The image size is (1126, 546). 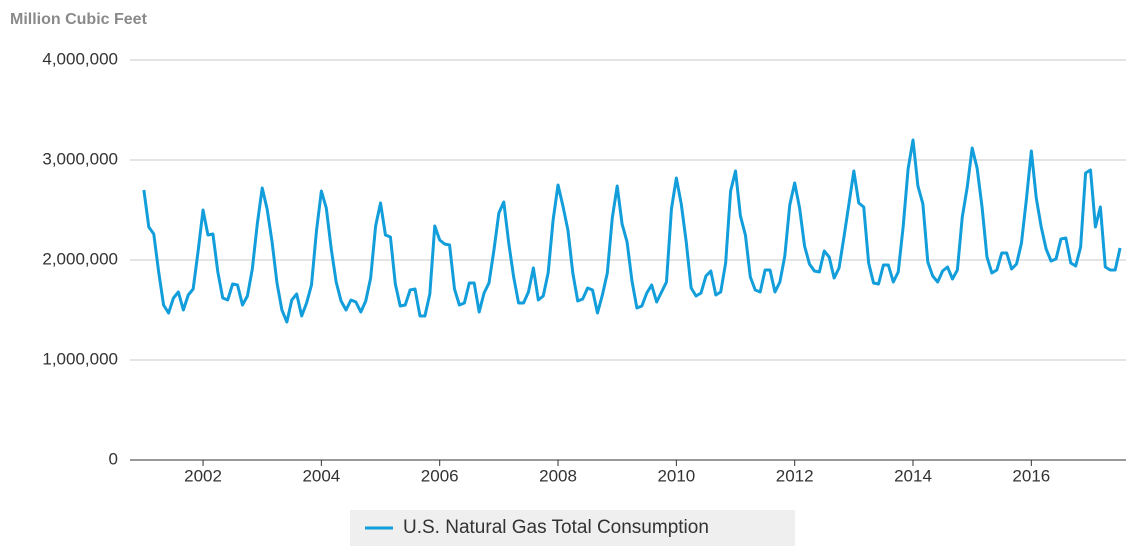 I want to click on x-tick-label: 2010, so click(x=676, y=475).